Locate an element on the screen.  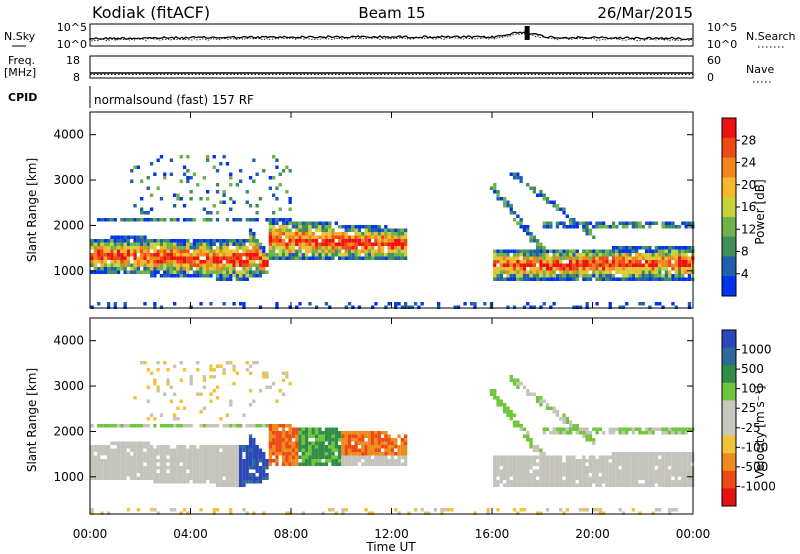
power-y-axis-label: Slant Range [km] is located at coordinates (32, 210).